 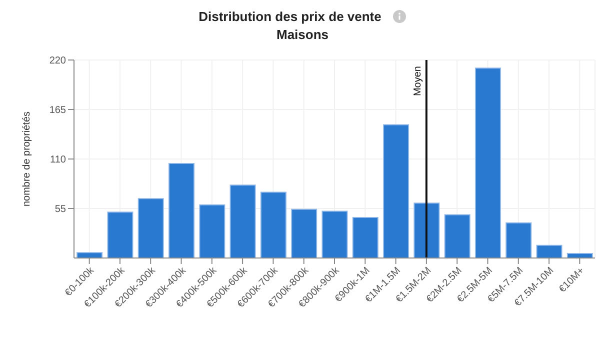 What do you see at coordinates (58, 160) in the screenshot?
I see `y-tick-label: 110` at bounding box center [58, 160].